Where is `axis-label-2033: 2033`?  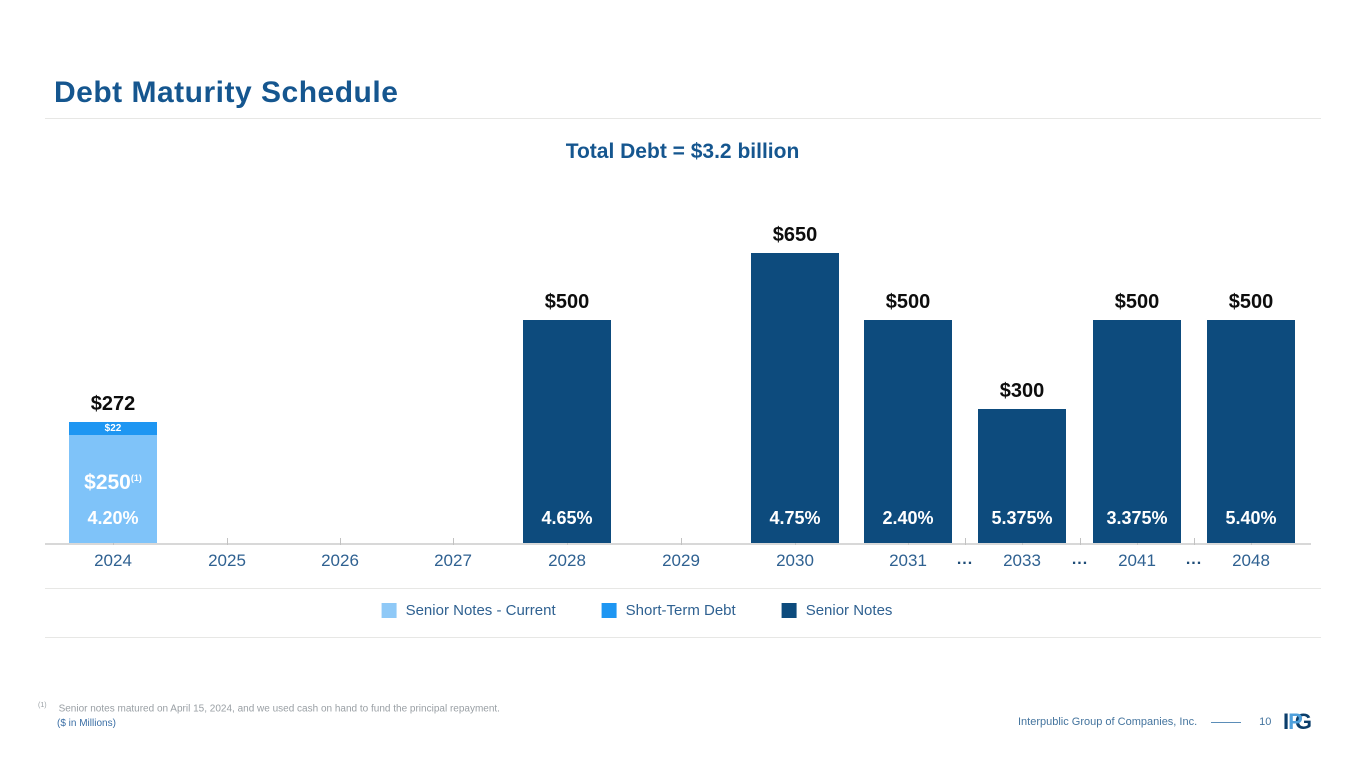
axis-label-2033: 2033 is located at coordinates (1022, 560).